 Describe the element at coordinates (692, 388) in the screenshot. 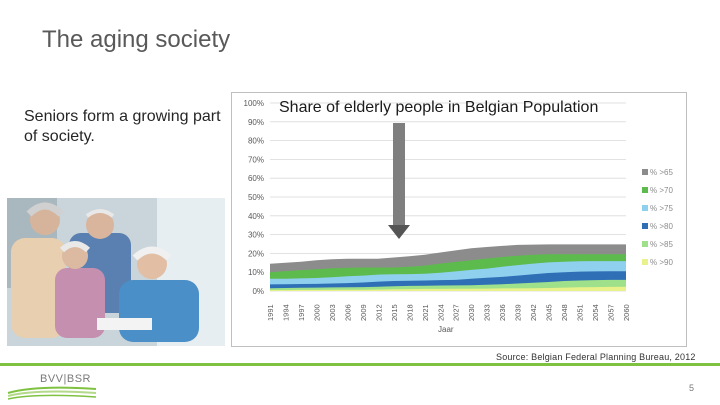

I see `page-number: 5` at that location.